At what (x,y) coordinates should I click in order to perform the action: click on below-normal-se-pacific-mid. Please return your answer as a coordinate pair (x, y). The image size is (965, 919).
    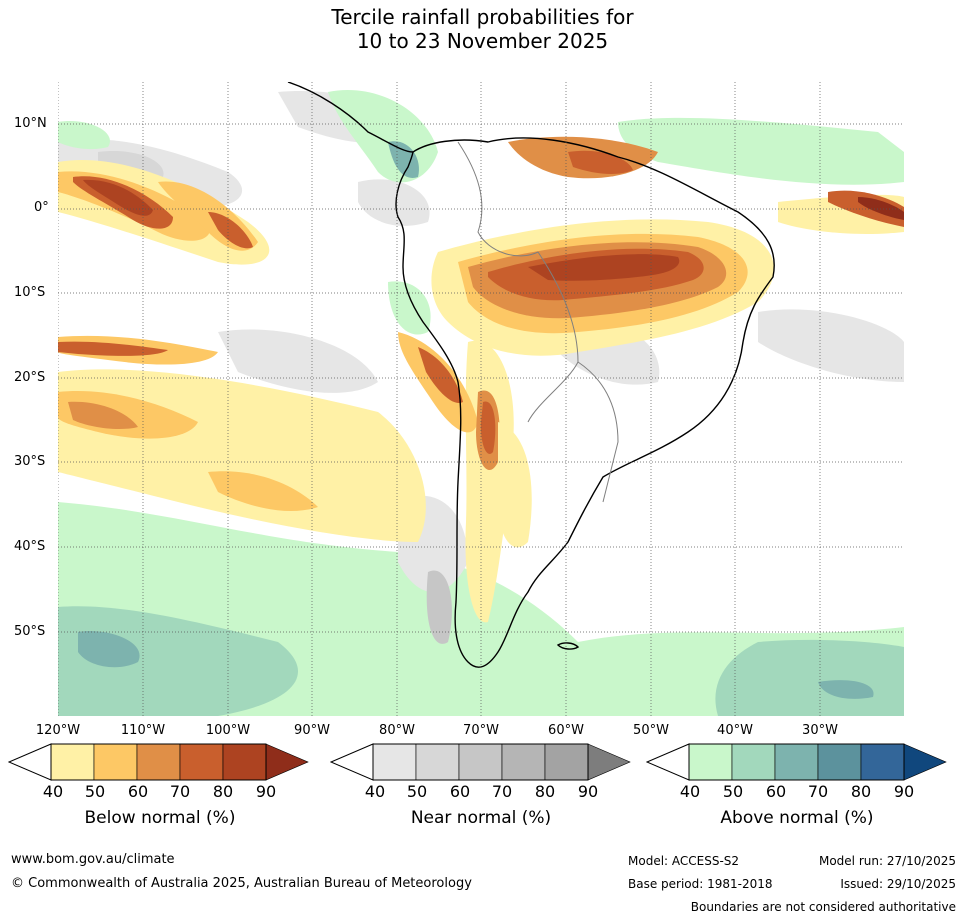
    Looking at the image, I should click on (128, 415).